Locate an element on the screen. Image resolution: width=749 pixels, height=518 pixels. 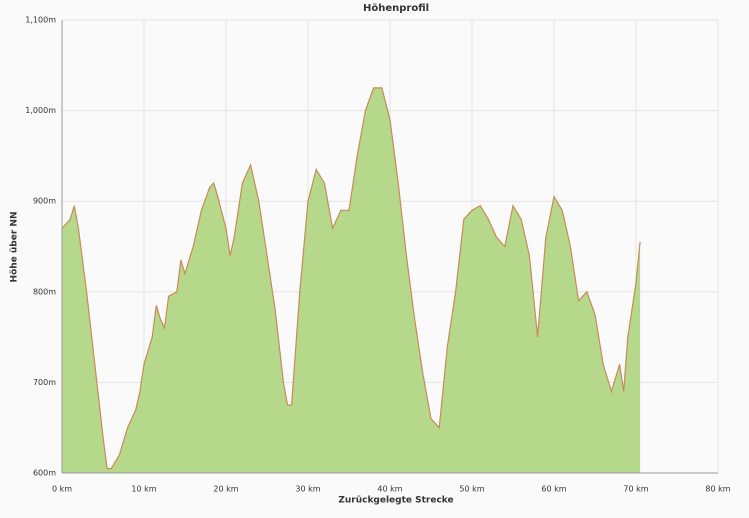
y-tick-label: 900m is located at coordinates (44, 201).